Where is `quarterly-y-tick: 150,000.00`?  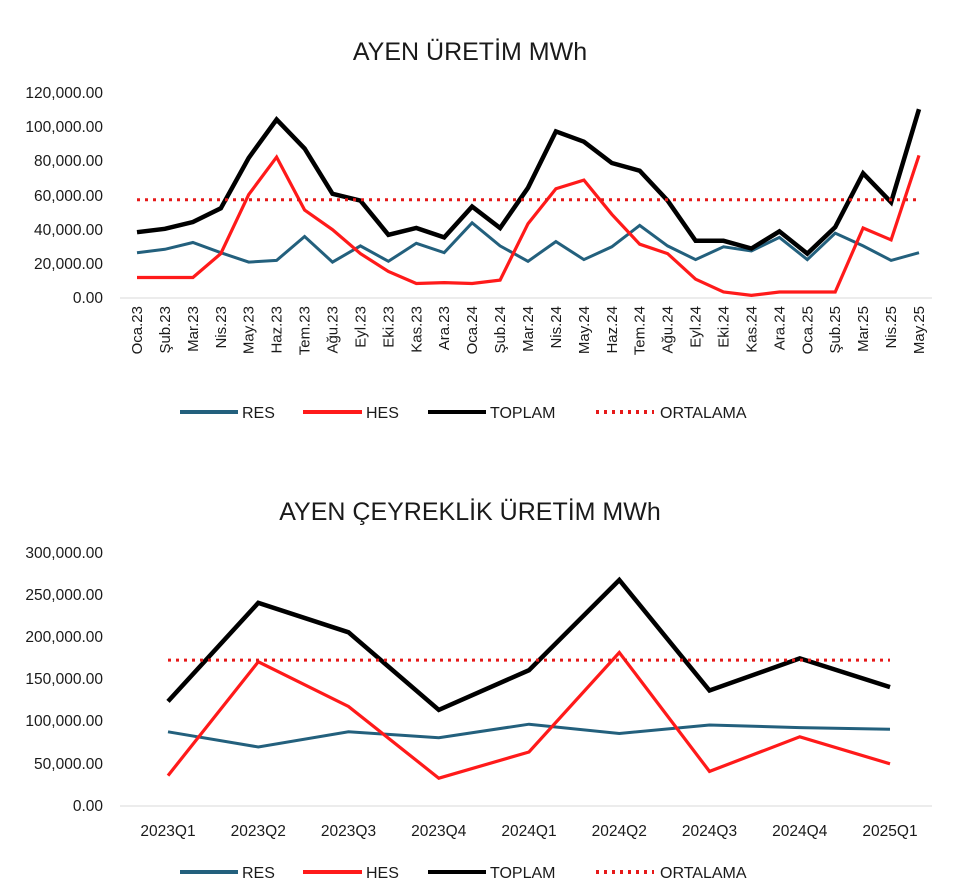
quarterly-y-tick: 150,000.00 is located at coordinates (64, 679).